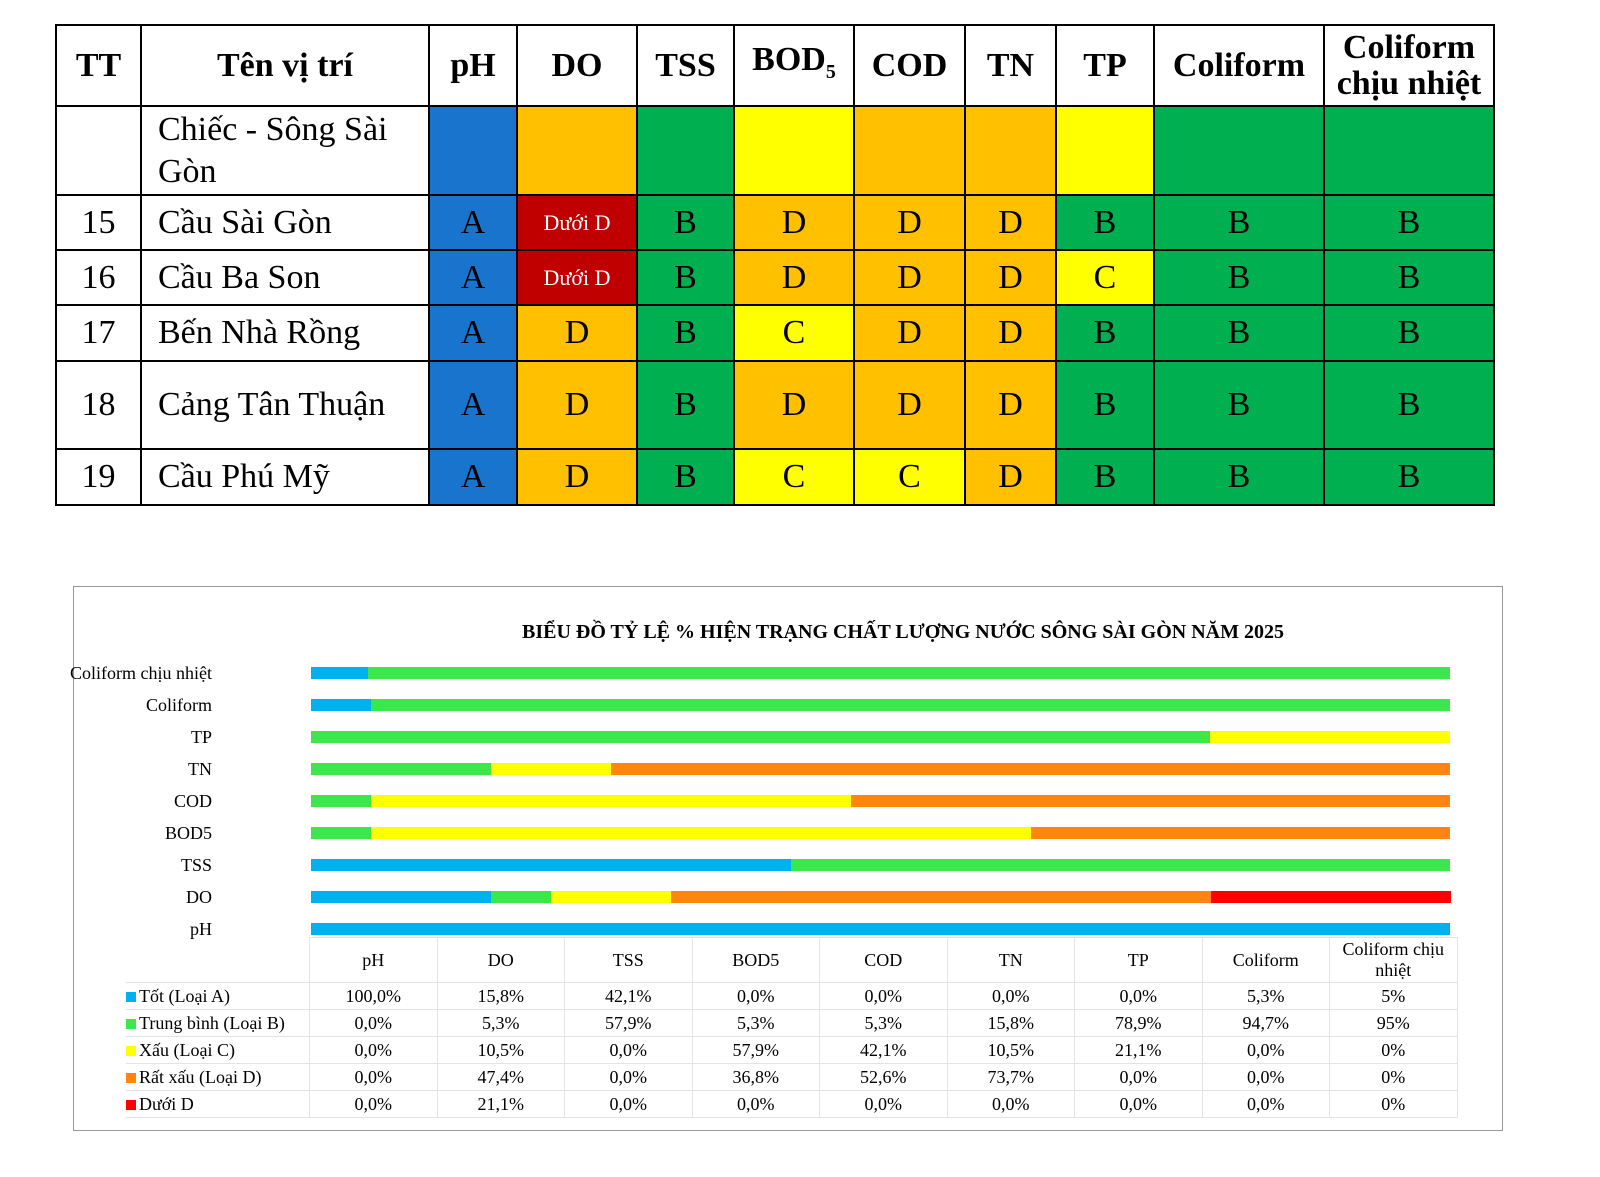 Image resolution: width=1600 pixels, height=1177 pixels. I want to click on row-number: 15, so click(98, 222).